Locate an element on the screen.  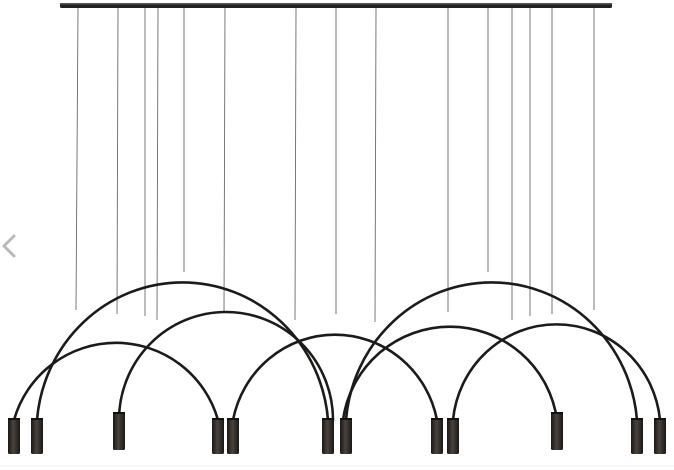
chevron-left-icon is located at coordinates (10, 246).